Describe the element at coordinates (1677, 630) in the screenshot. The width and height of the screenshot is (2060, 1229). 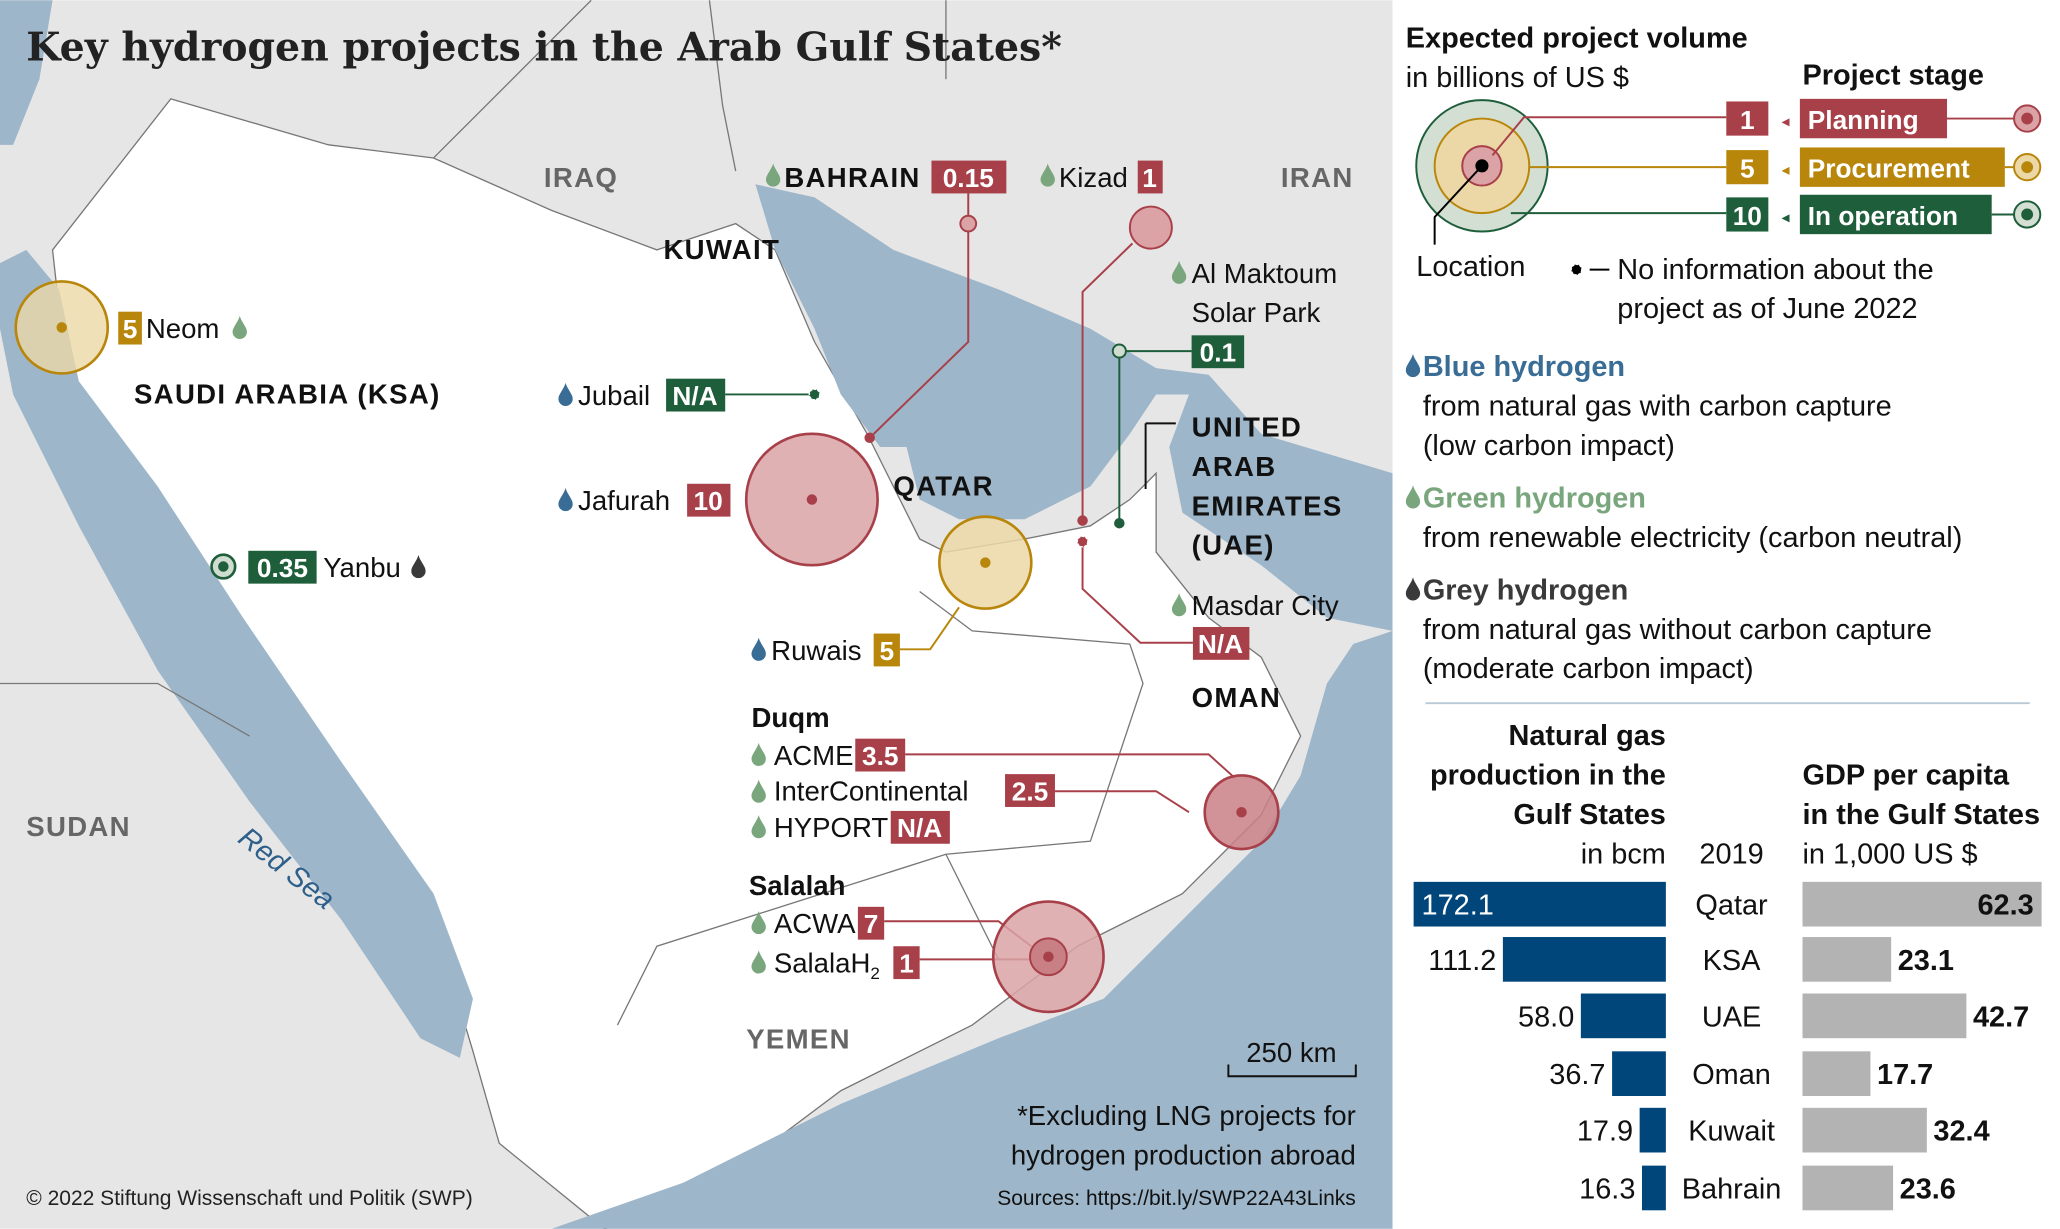
I see `grey-hydrogen-desc-1: from natural gas without carbon capture` at that location.